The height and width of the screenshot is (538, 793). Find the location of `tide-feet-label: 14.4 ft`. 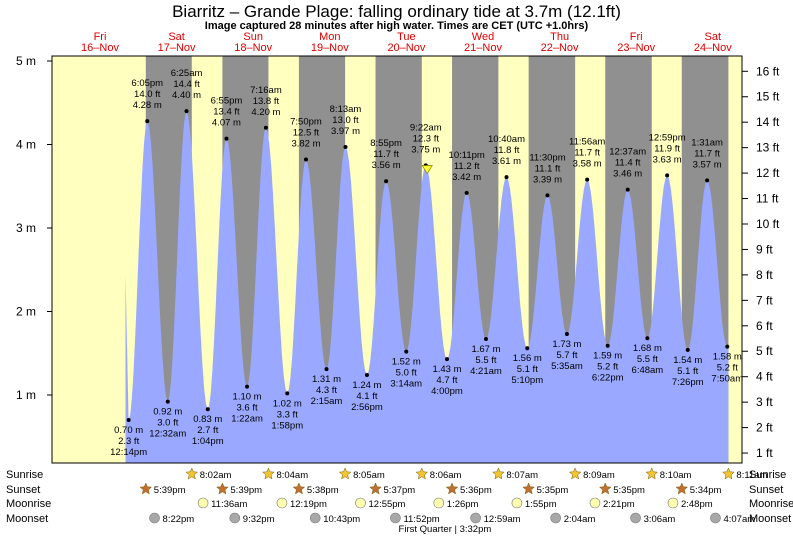

tide-feet-label: 14.4 ft is located at coordinates (186, 84).